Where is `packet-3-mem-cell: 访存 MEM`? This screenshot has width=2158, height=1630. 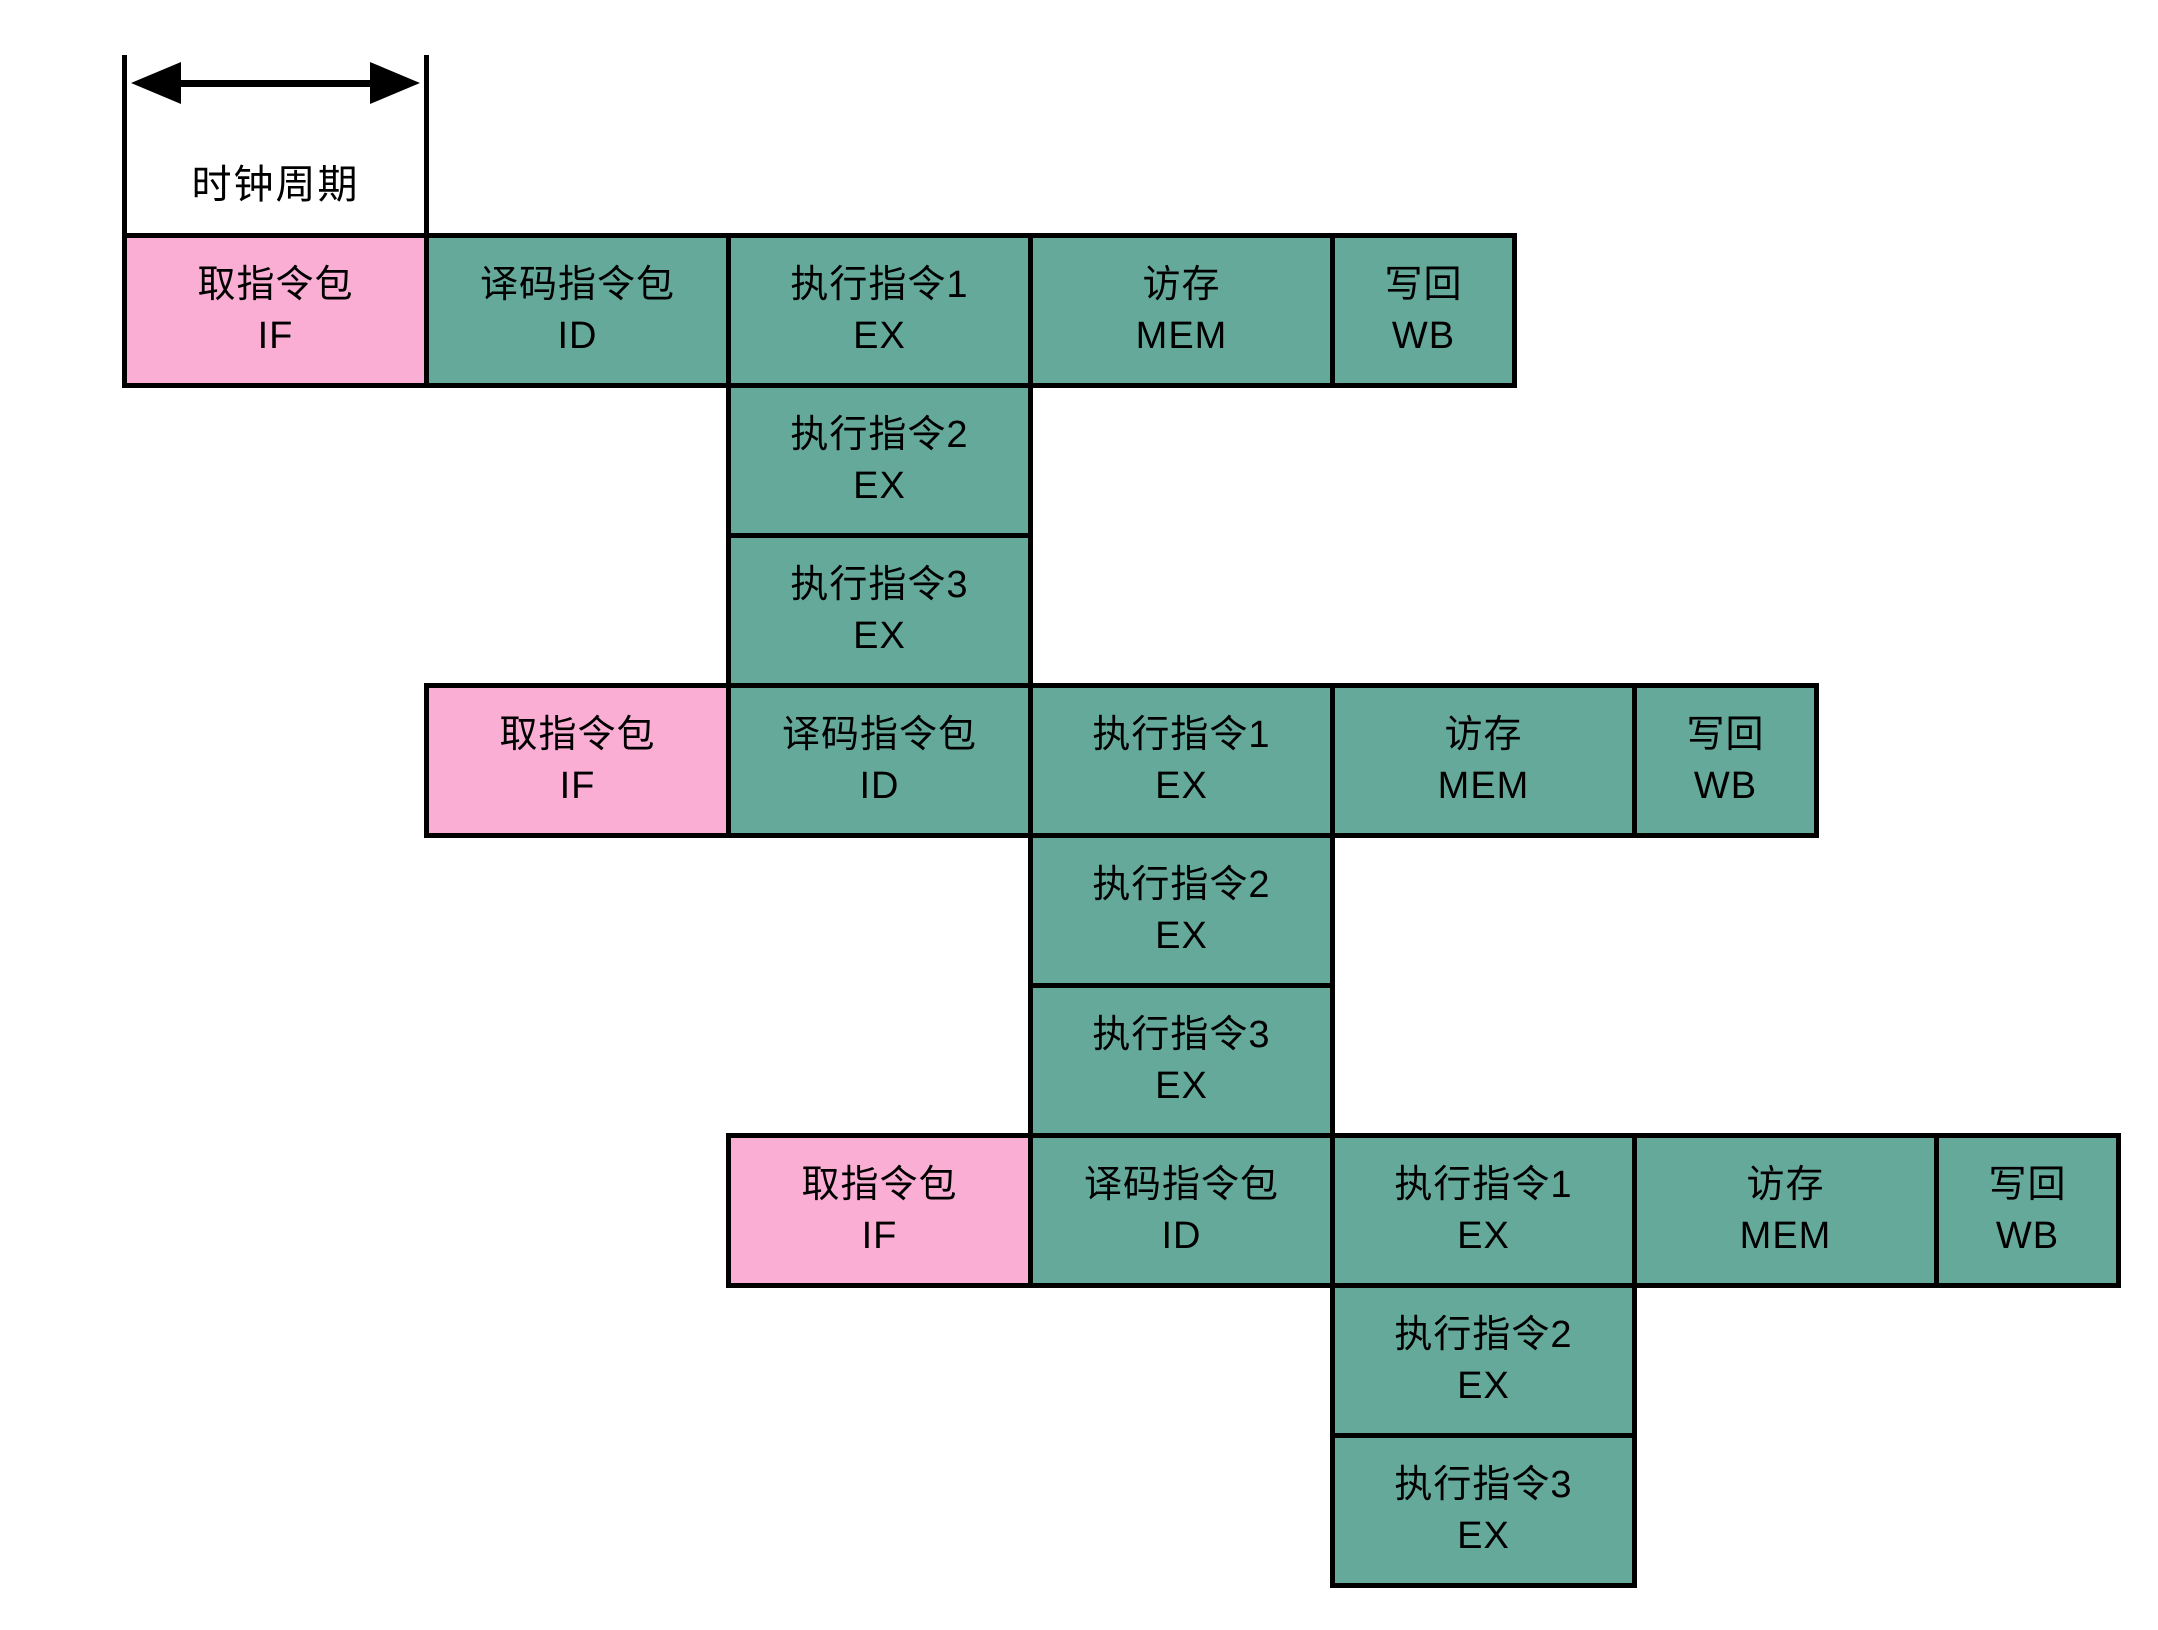 packet-3-mem-cell: 访存 MEM is located at coordinates (1785, 1210).